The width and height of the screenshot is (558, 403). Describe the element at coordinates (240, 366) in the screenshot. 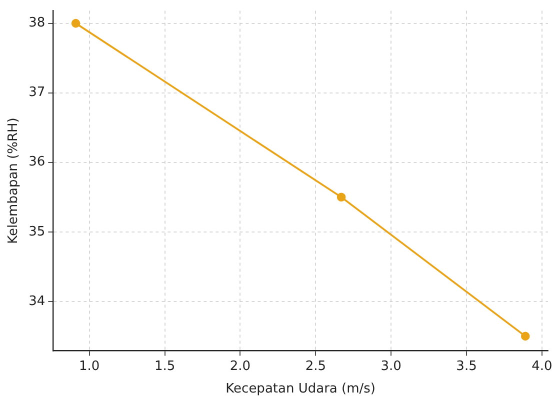

I see `x-tick-label: 2.0` at that location.